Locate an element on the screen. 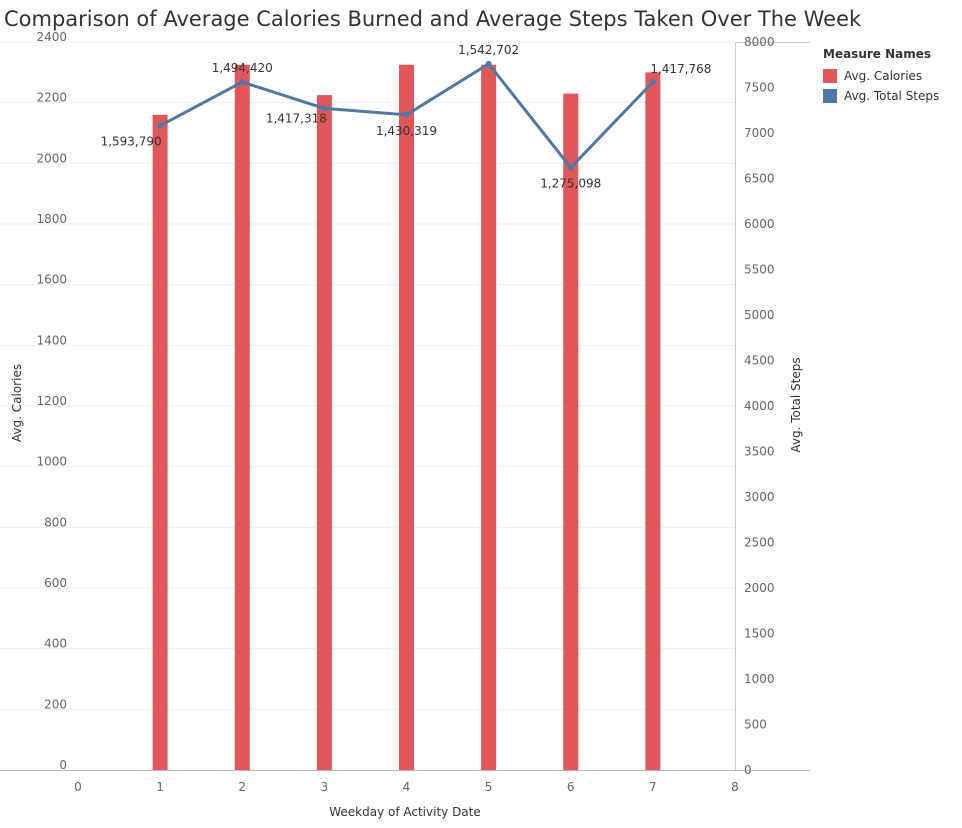  y2-tick-label: 1000 is located at coordinates (759, 679).